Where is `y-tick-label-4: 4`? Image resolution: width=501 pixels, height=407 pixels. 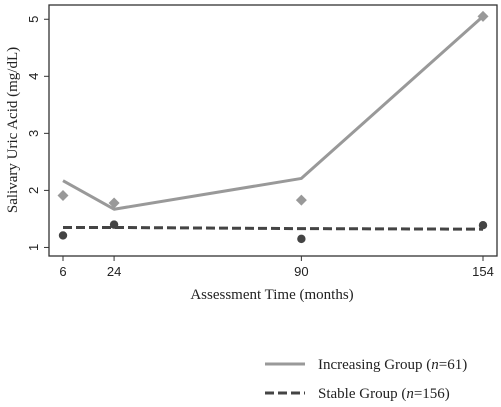
y-tick-label-4: 4 is located at coordinates (33, 76).